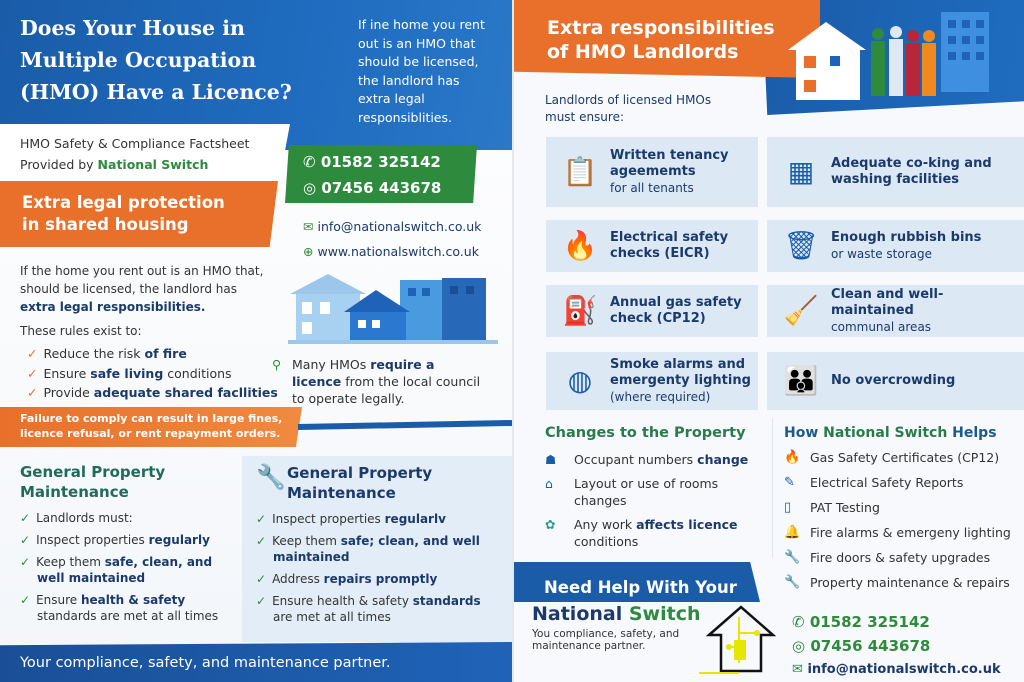 Image resolution: width=1024 pixels, height=682 pixels. Describe the element at coordinates (372, 175) in the screenshot. I see `contact-phones: ✆ 01582 325142 ◎ 07456 443678` at that location.